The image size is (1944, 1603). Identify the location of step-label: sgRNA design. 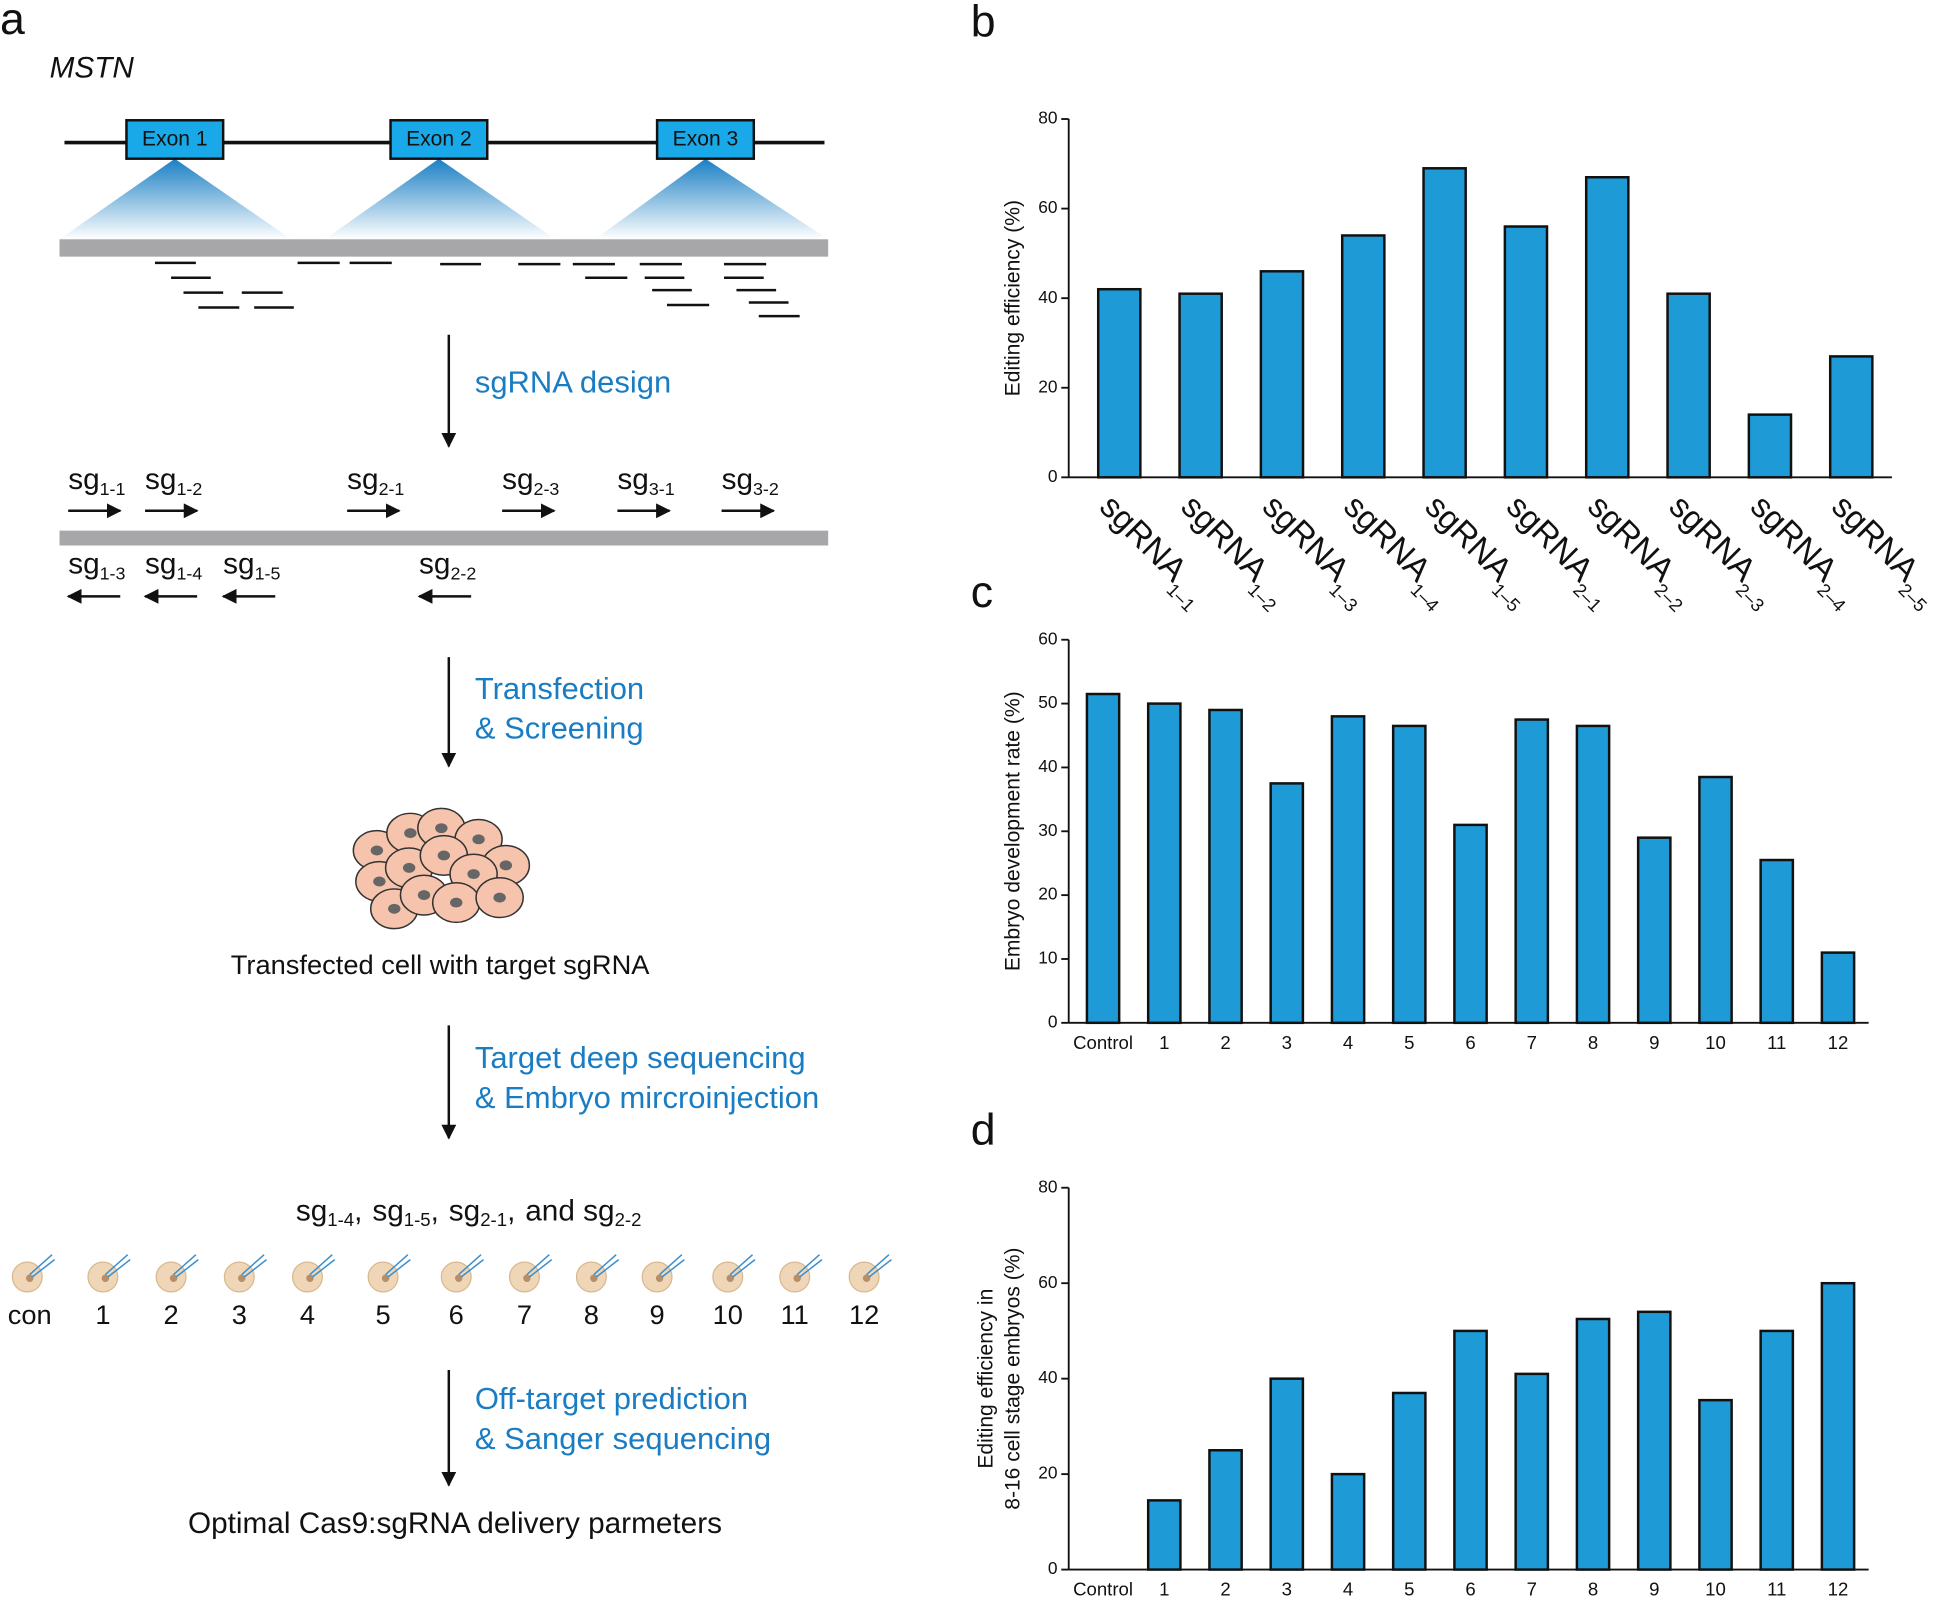
(573, 382).